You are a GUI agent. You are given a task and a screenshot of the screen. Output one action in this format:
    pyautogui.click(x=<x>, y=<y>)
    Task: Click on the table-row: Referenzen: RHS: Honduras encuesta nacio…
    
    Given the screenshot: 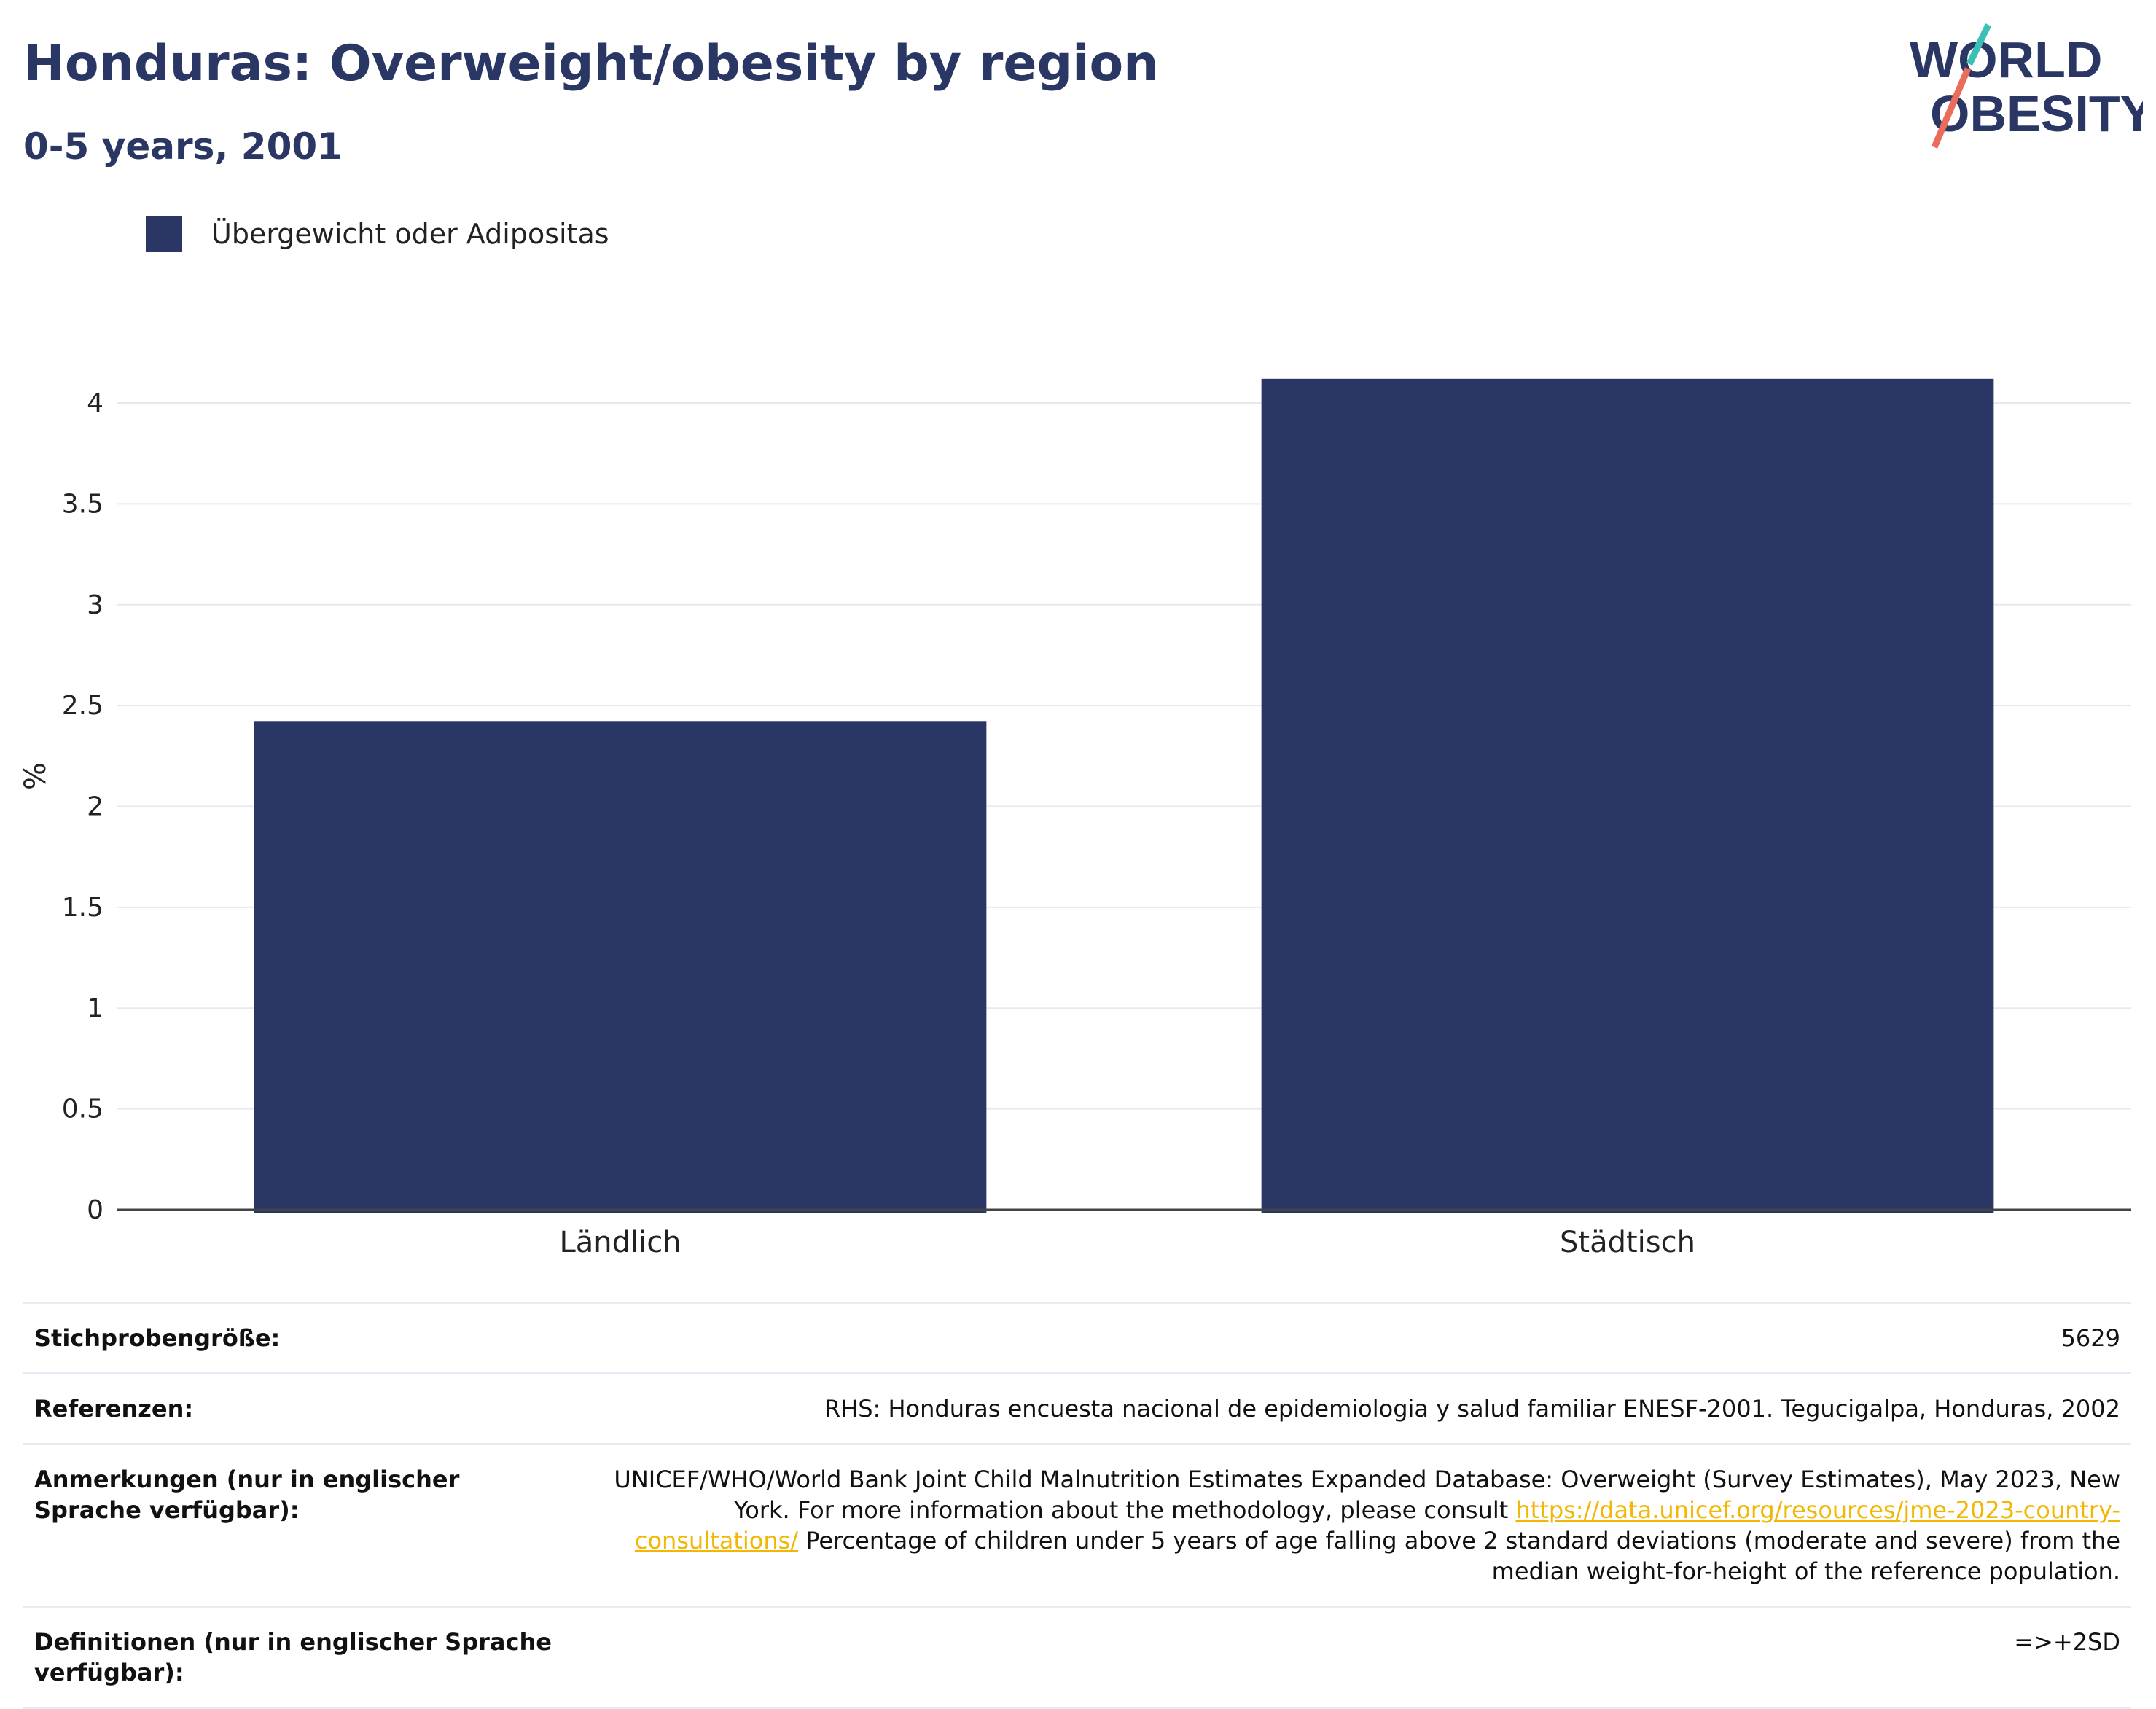 What is the action you would take?
    pyautogui.click(x=1077, y=1408)
    